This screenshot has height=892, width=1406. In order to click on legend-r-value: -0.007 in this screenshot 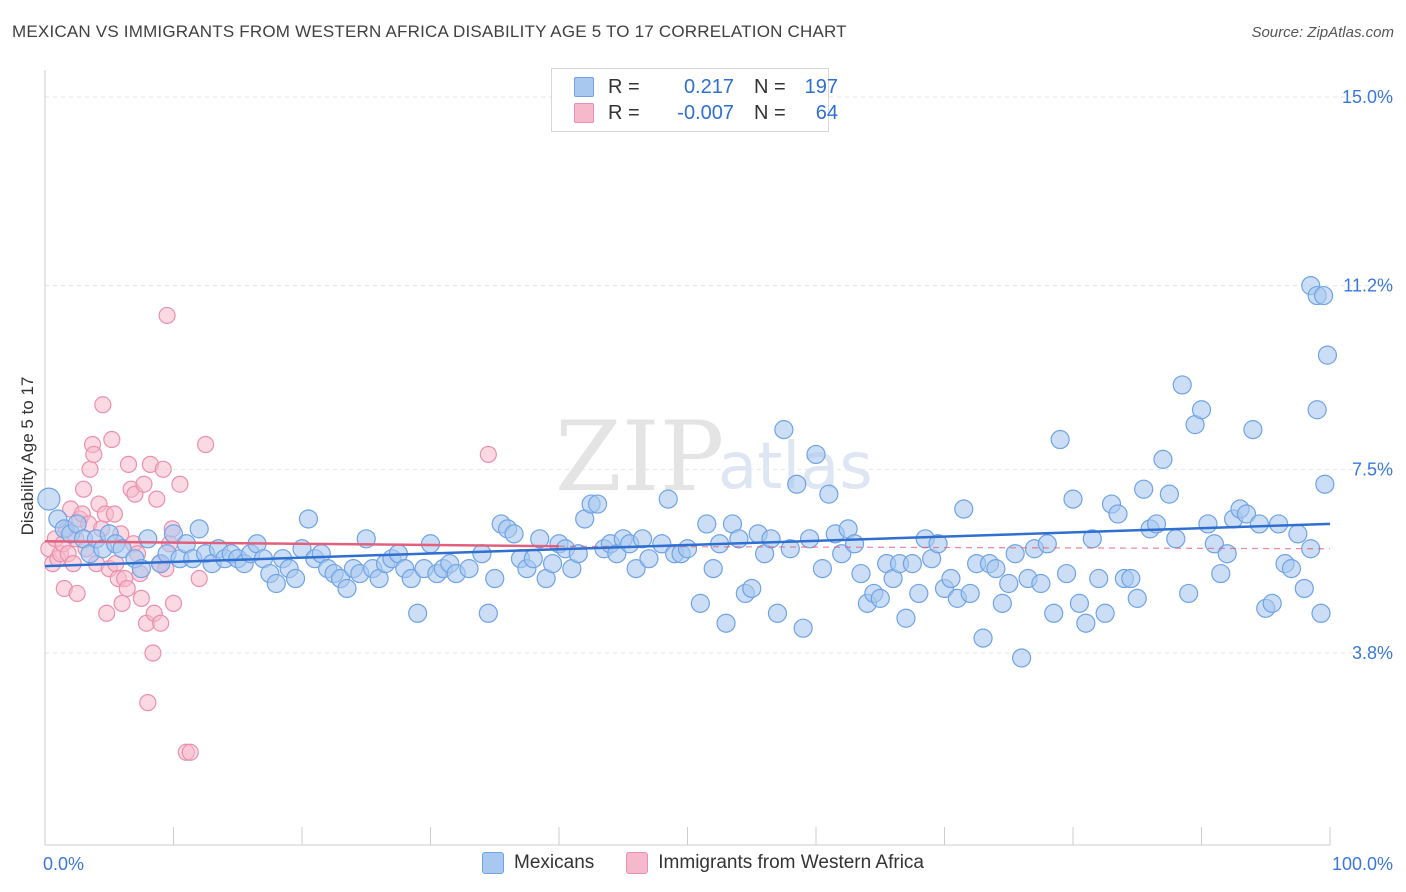, I will do `click(705, 112)`.